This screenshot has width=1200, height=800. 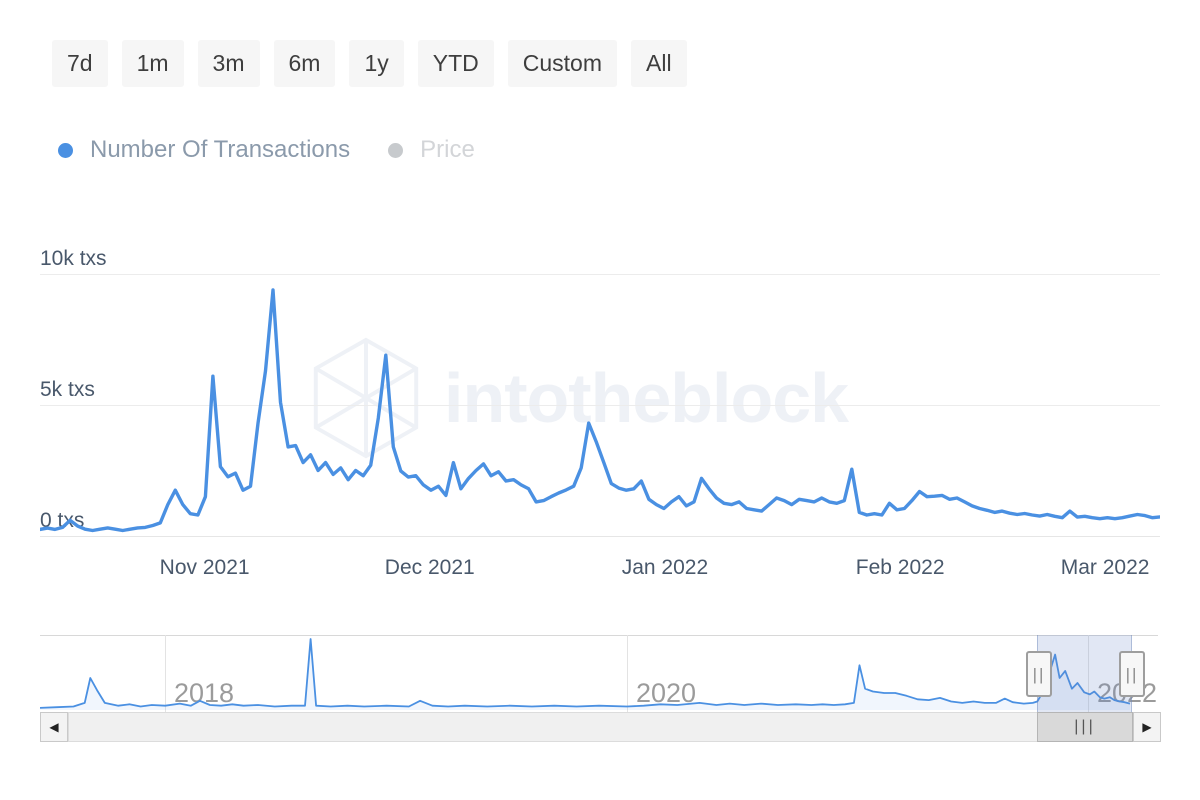 What do you see at coordinates (1147, 727) in the screenshot?
I see `scroll-right-button: ▶` at bounding box center [1147, 727].